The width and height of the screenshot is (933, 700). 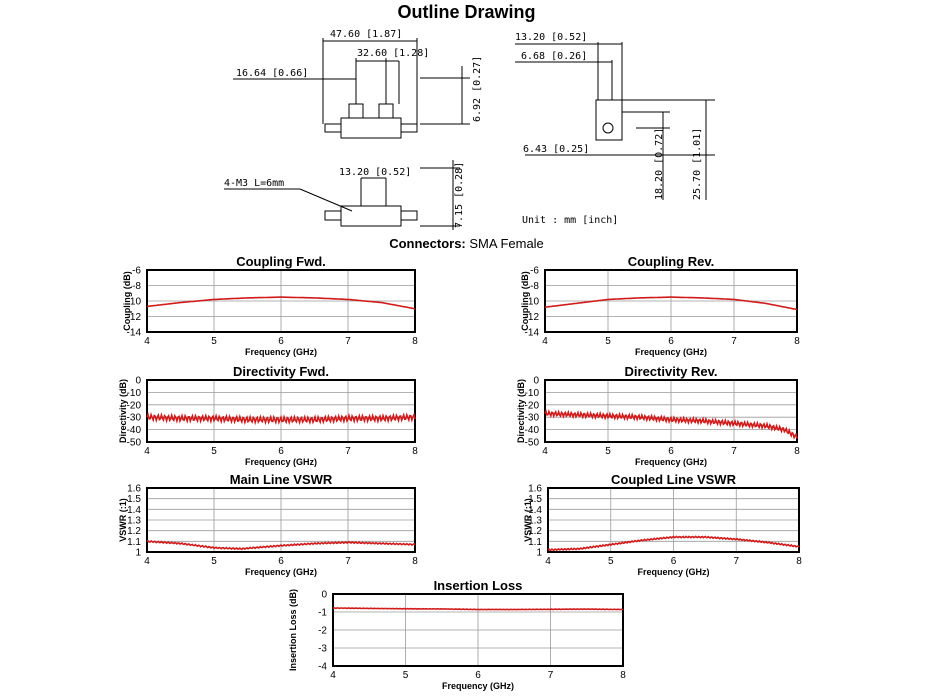 I want to click on chart-title: Coupling Fwd., so click(x=281, y=261).